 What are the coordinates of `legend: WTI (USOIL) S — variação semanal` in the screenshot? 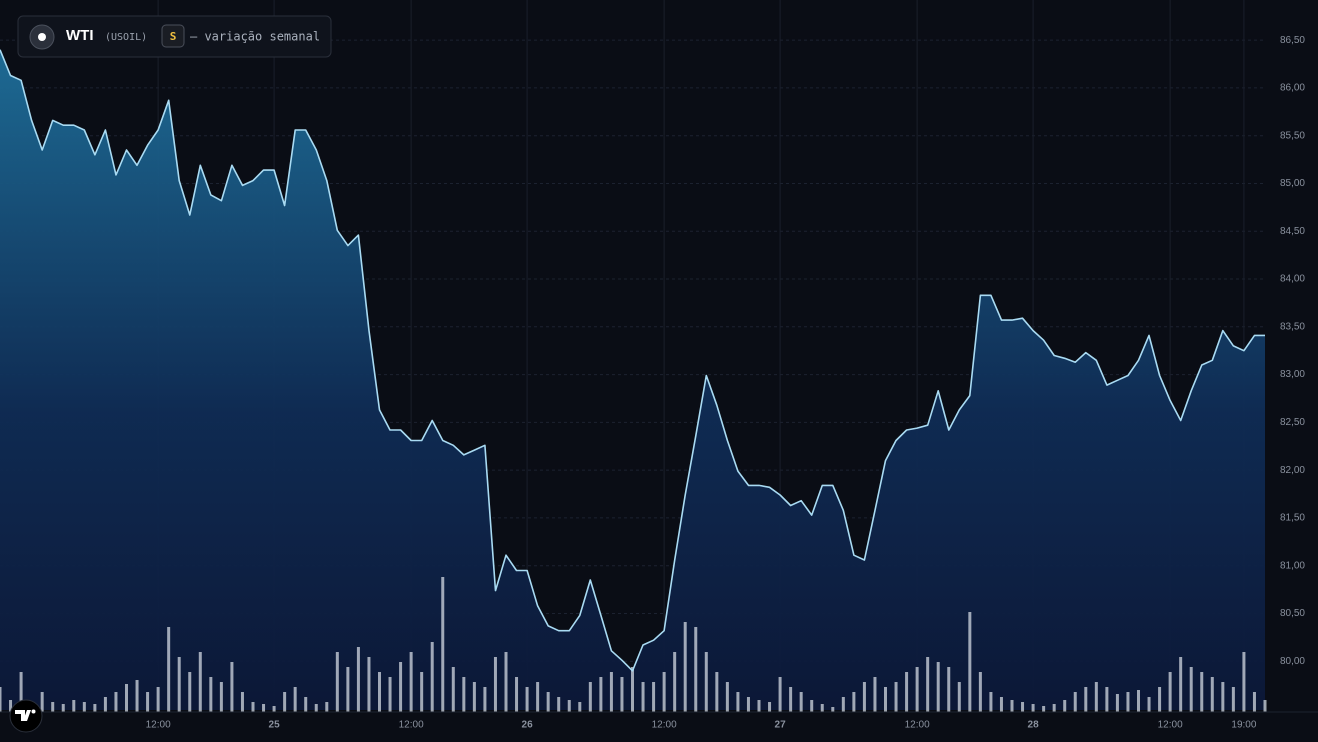 It's located at (174, 36).